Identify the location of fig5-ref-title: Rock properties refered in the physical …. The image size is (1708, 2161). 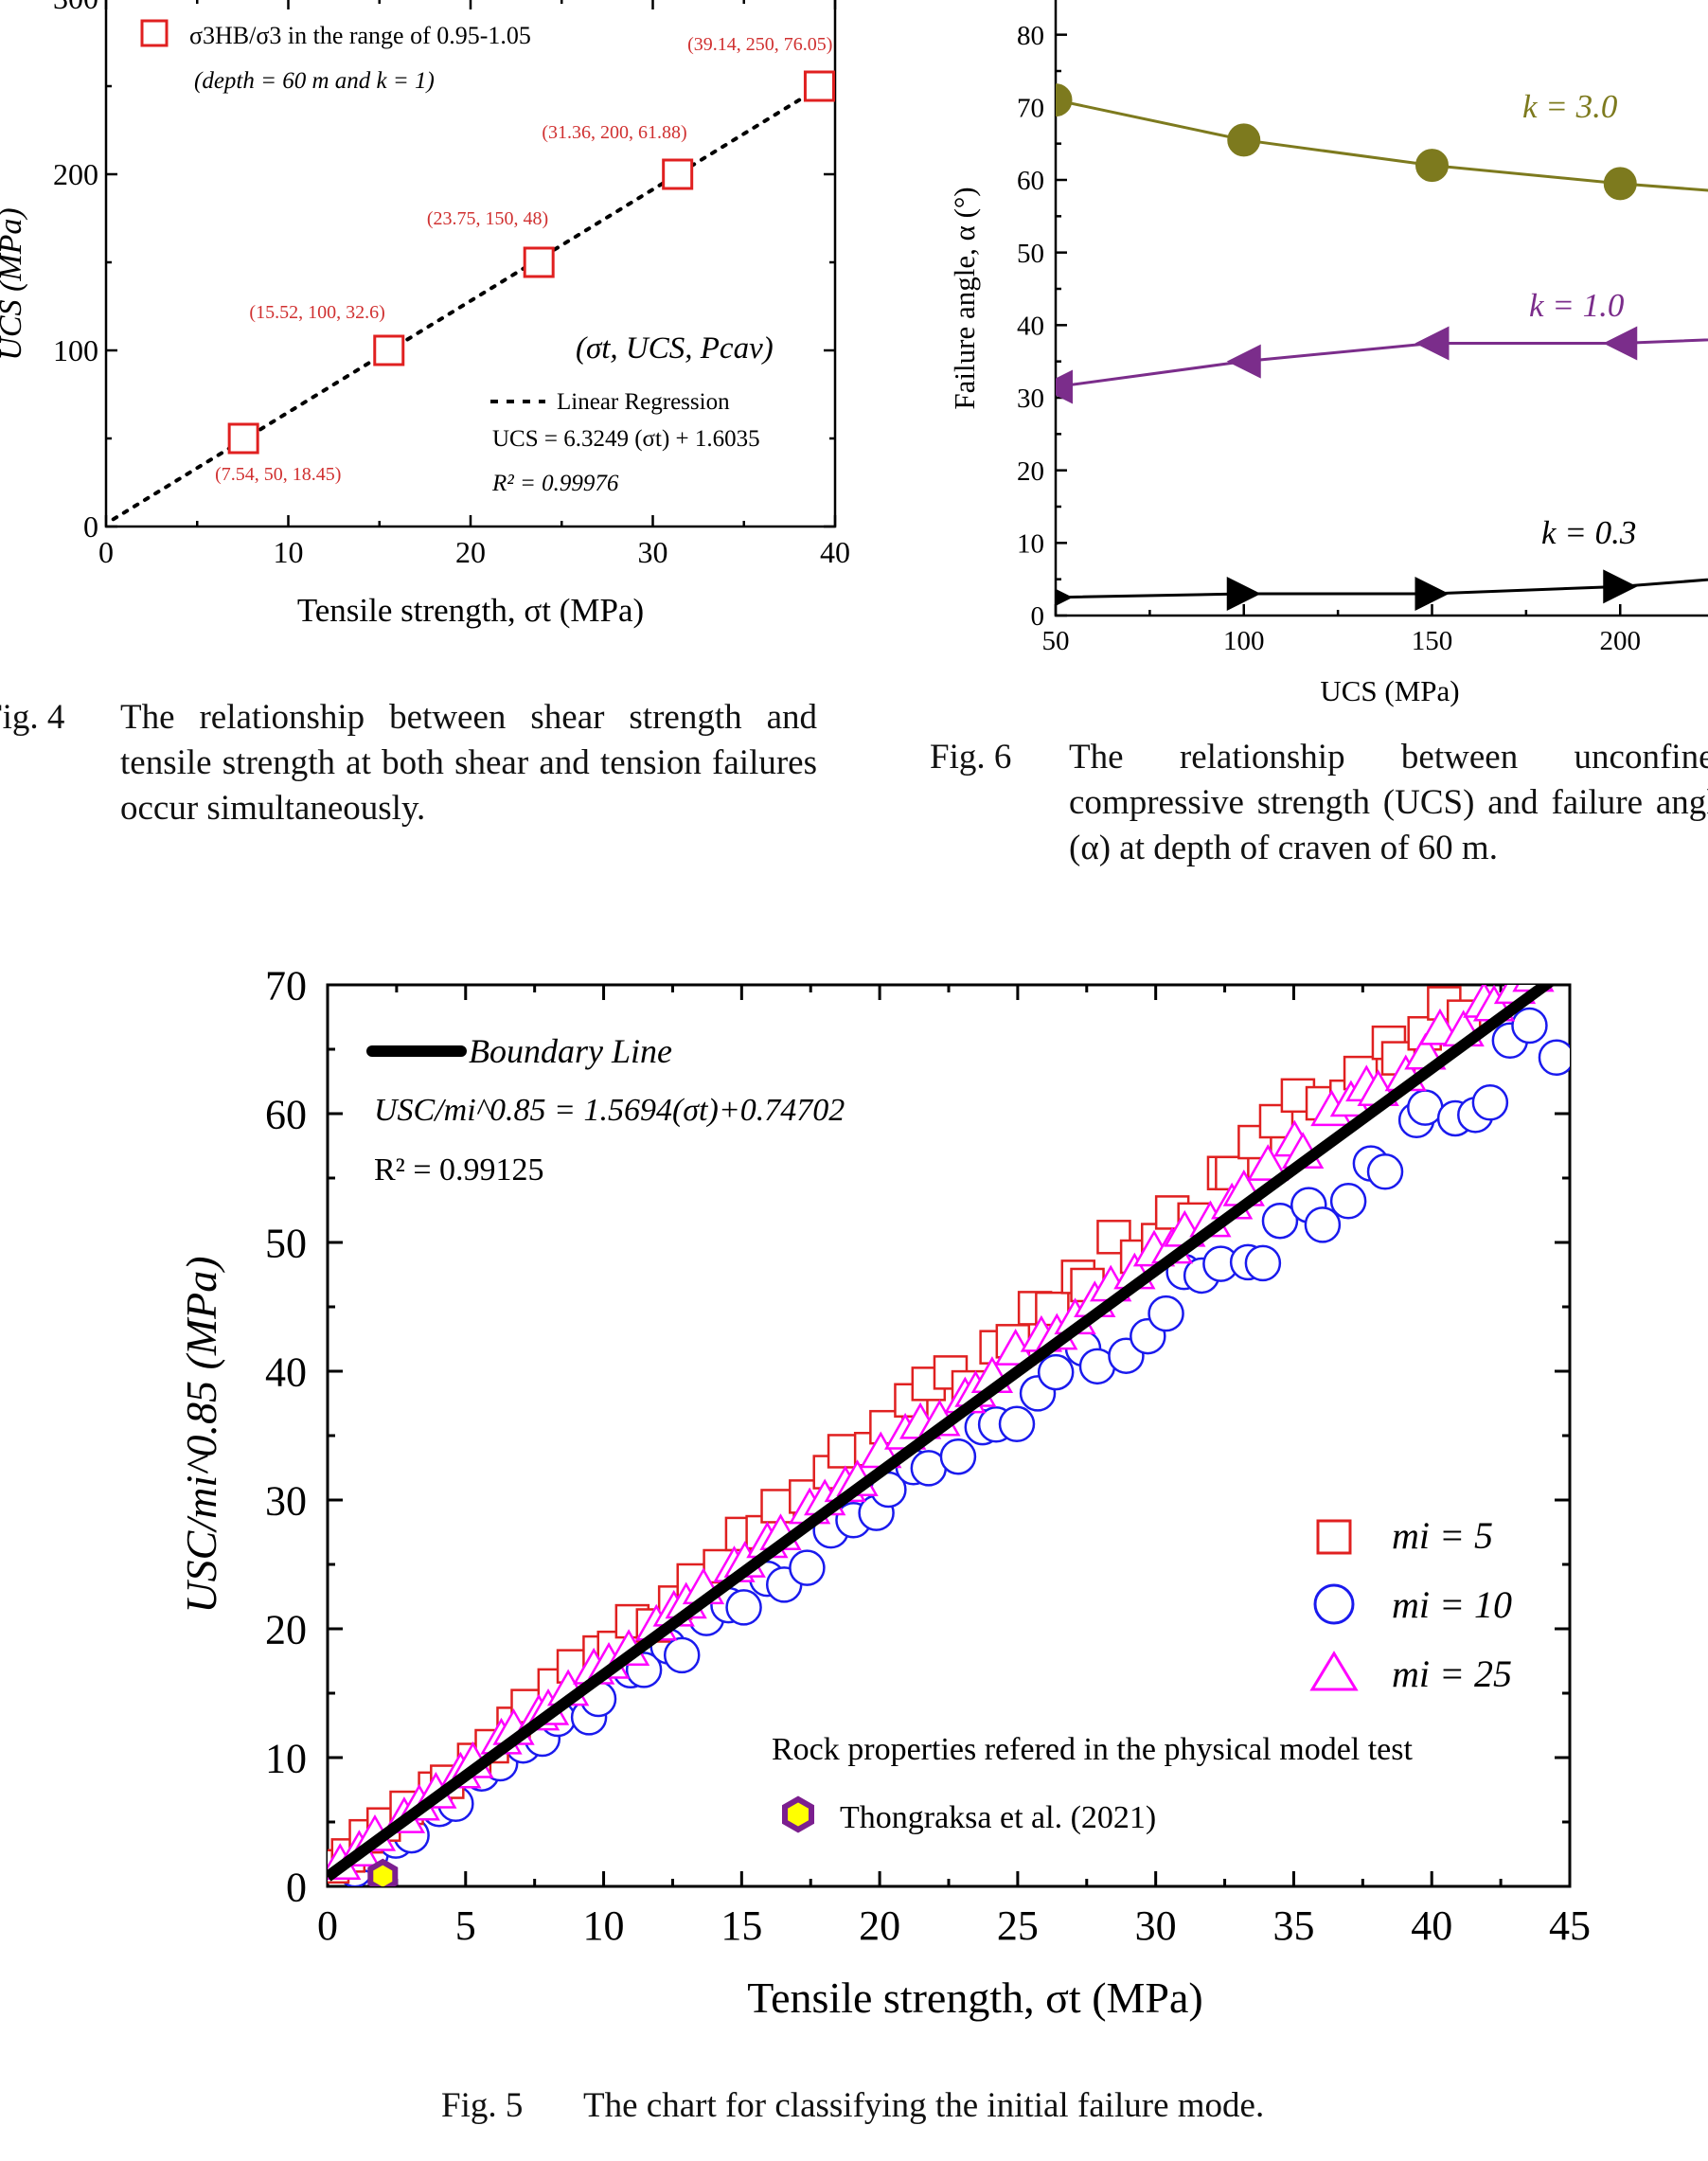
(1092, 1749).